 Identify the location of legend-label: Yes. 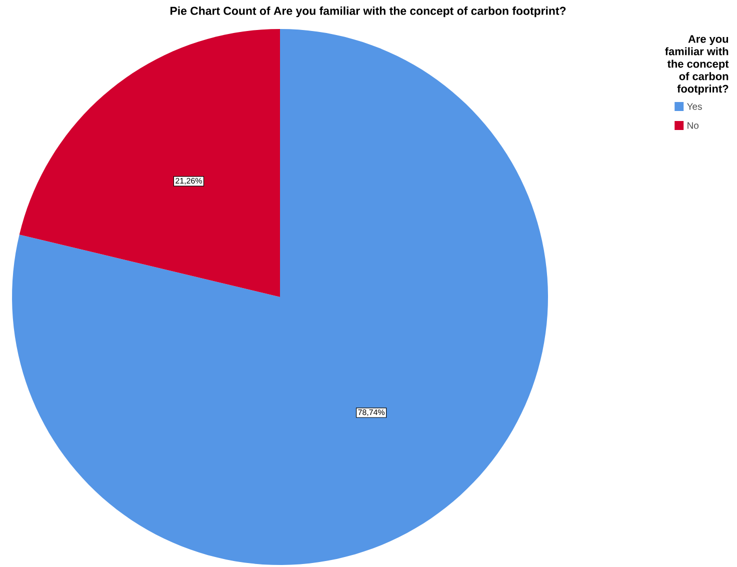
(694, 106).